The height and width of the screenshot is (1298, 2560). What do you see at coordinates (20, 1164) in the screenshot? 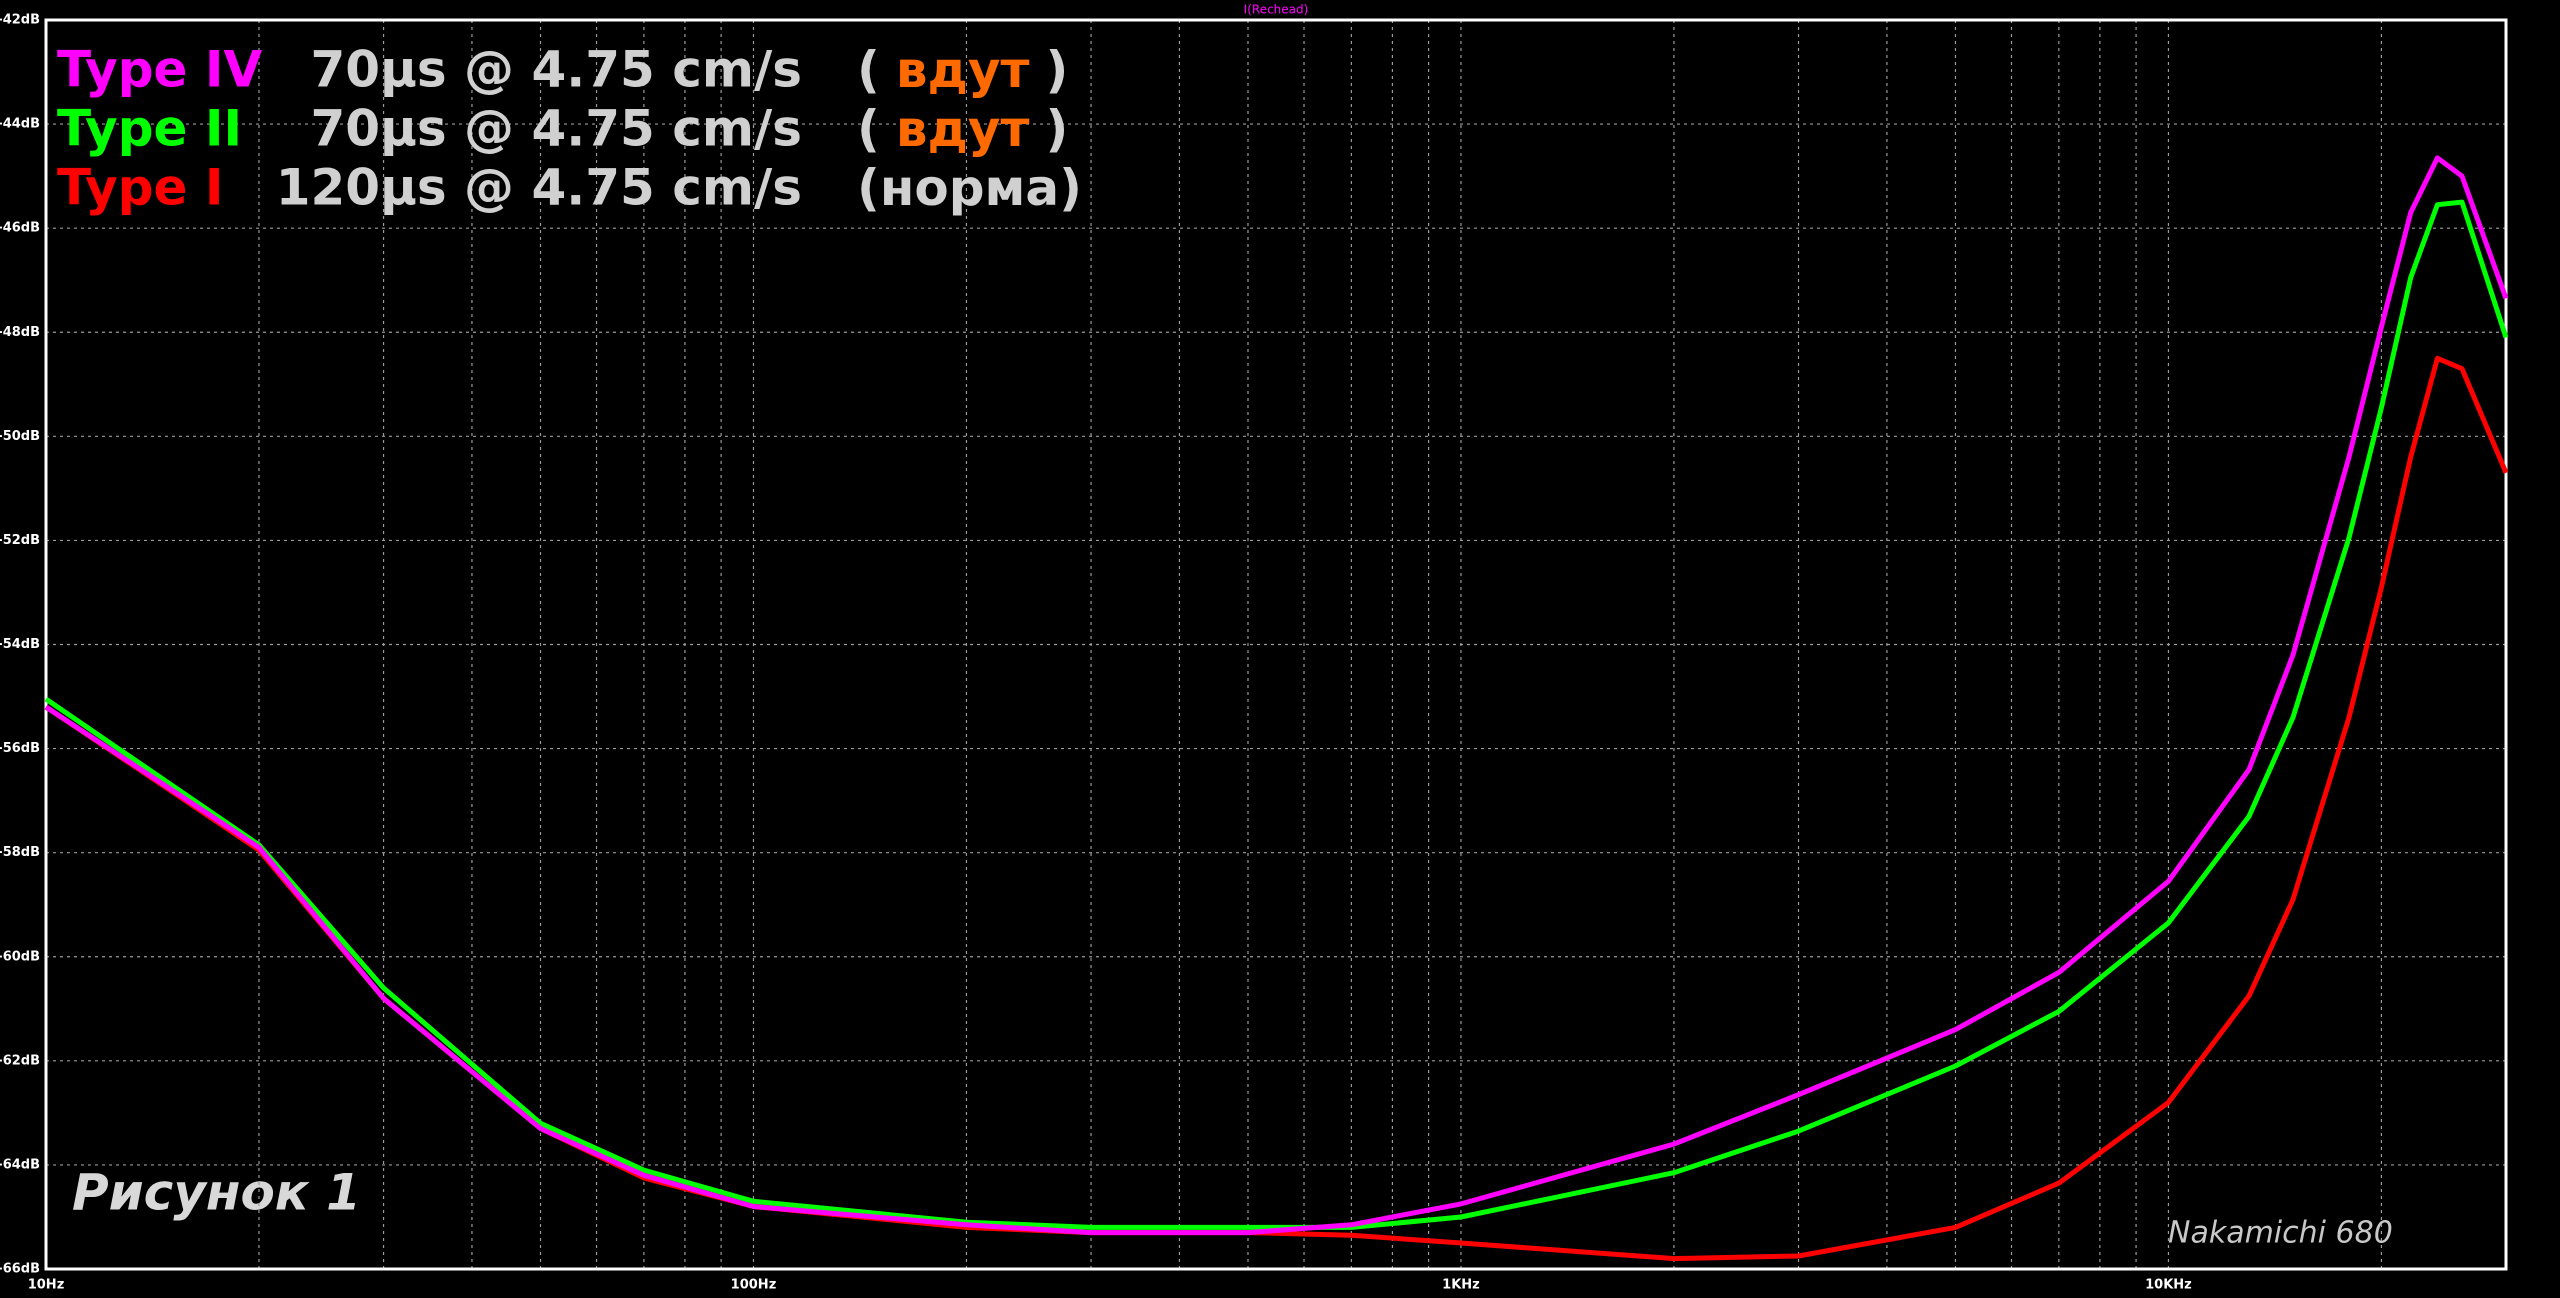
I see `y-tick-label: -64dB` at bounding box center [20, 1164].